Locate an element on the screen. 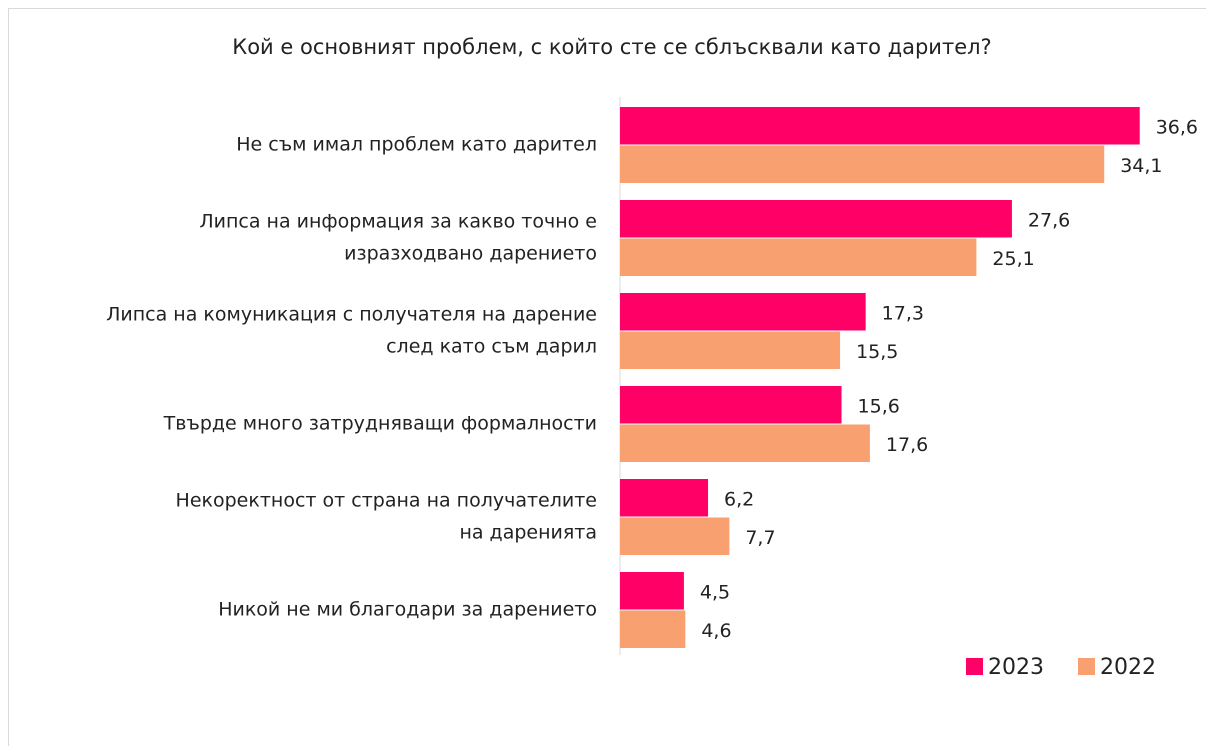  category-label-line: на даренията is located at coordinates (528, 532).